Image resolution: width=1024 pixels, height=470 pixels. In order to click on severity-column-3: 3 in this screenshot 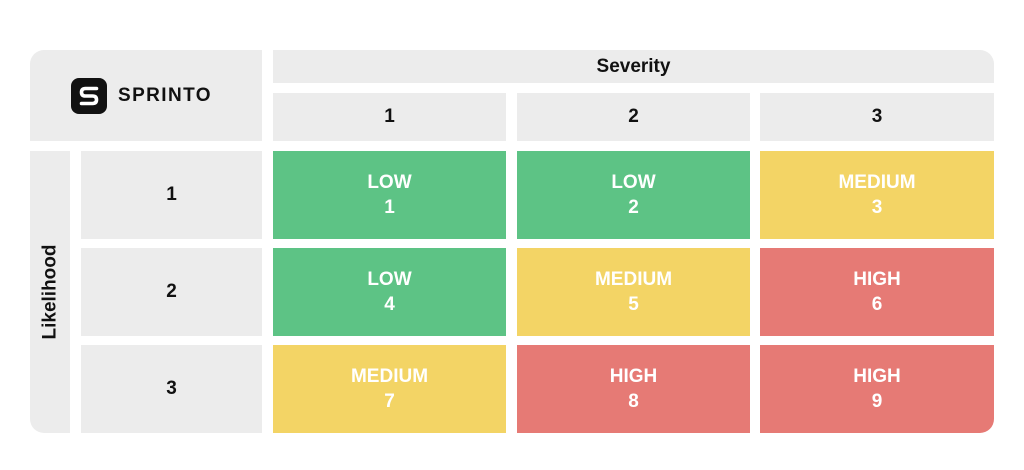, I will do `click(877, 117)`.